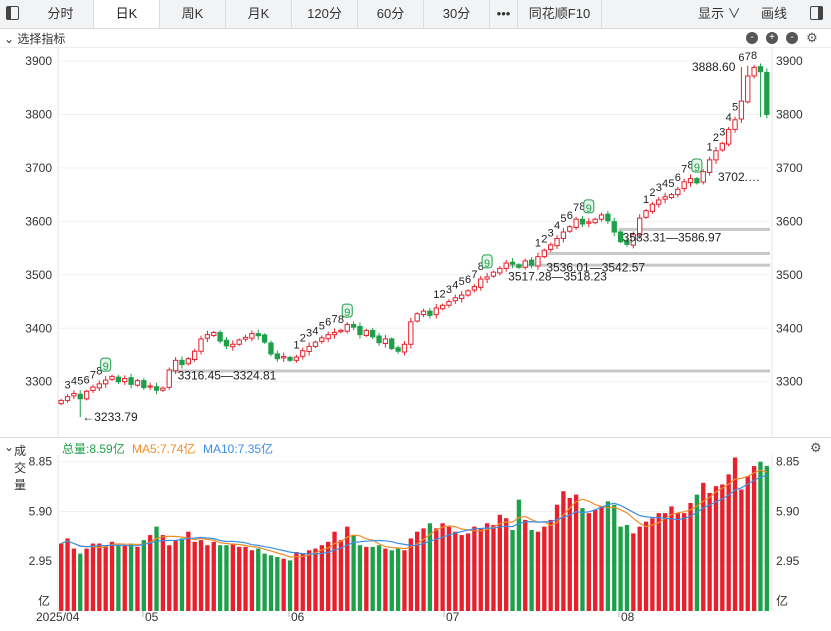 This screenshot has width=831, height=631. I want to click on volume-indicator-label: ⌄ 成交量, so click(15, 466).